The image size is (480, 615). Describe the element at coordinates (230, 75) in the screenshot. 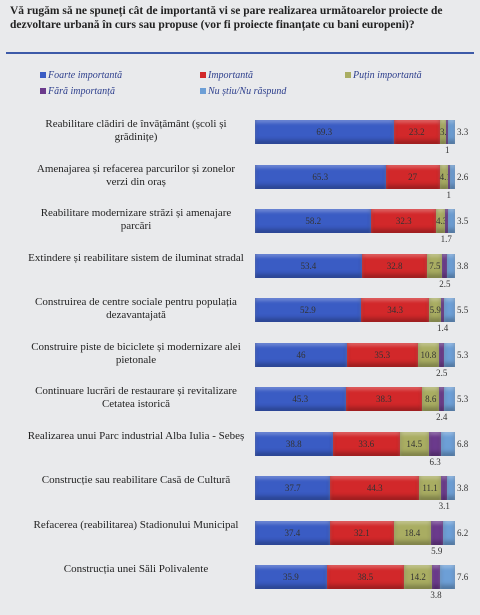

I see `legend-label: Importantă` at that location.